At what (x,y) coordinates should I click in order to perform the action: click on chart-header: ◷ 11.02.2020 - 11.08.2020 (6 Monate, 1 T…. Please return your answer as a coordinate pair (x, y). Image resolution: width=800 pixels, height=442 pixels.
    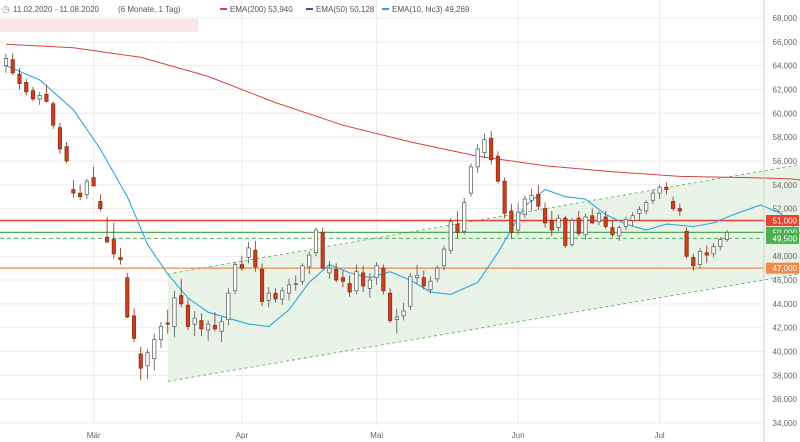
    Looking at the image, I should click on (236, 9).